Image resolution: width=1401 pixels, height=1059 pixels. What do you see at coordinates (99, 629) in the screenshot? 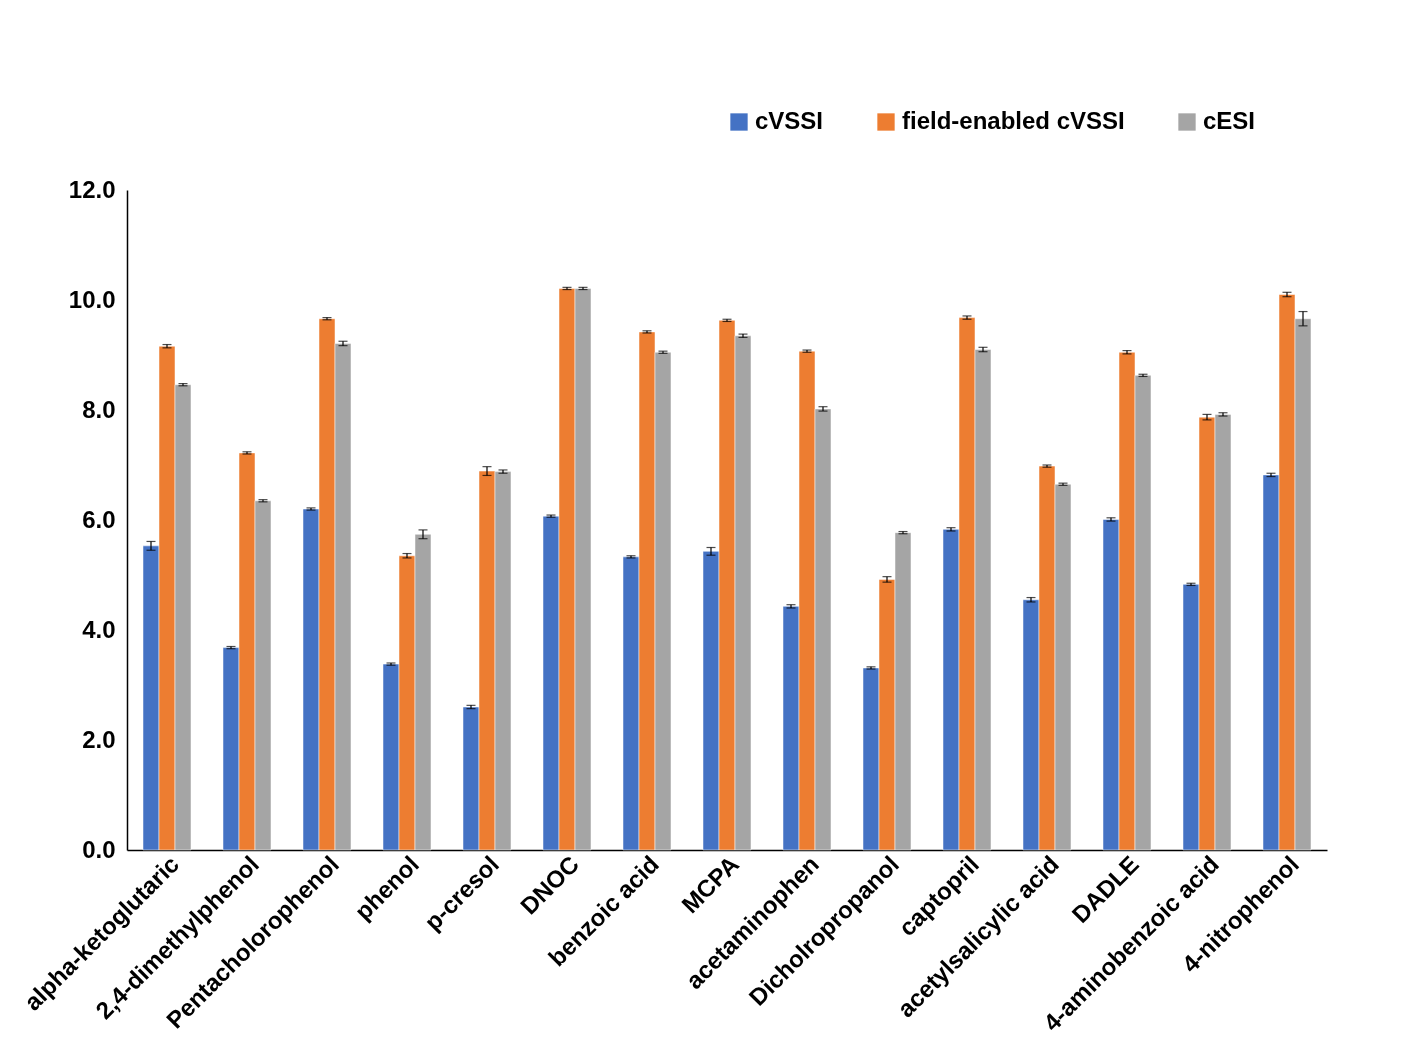
I see `y-tick-label: 4.0` at bounding box center [99, 629].